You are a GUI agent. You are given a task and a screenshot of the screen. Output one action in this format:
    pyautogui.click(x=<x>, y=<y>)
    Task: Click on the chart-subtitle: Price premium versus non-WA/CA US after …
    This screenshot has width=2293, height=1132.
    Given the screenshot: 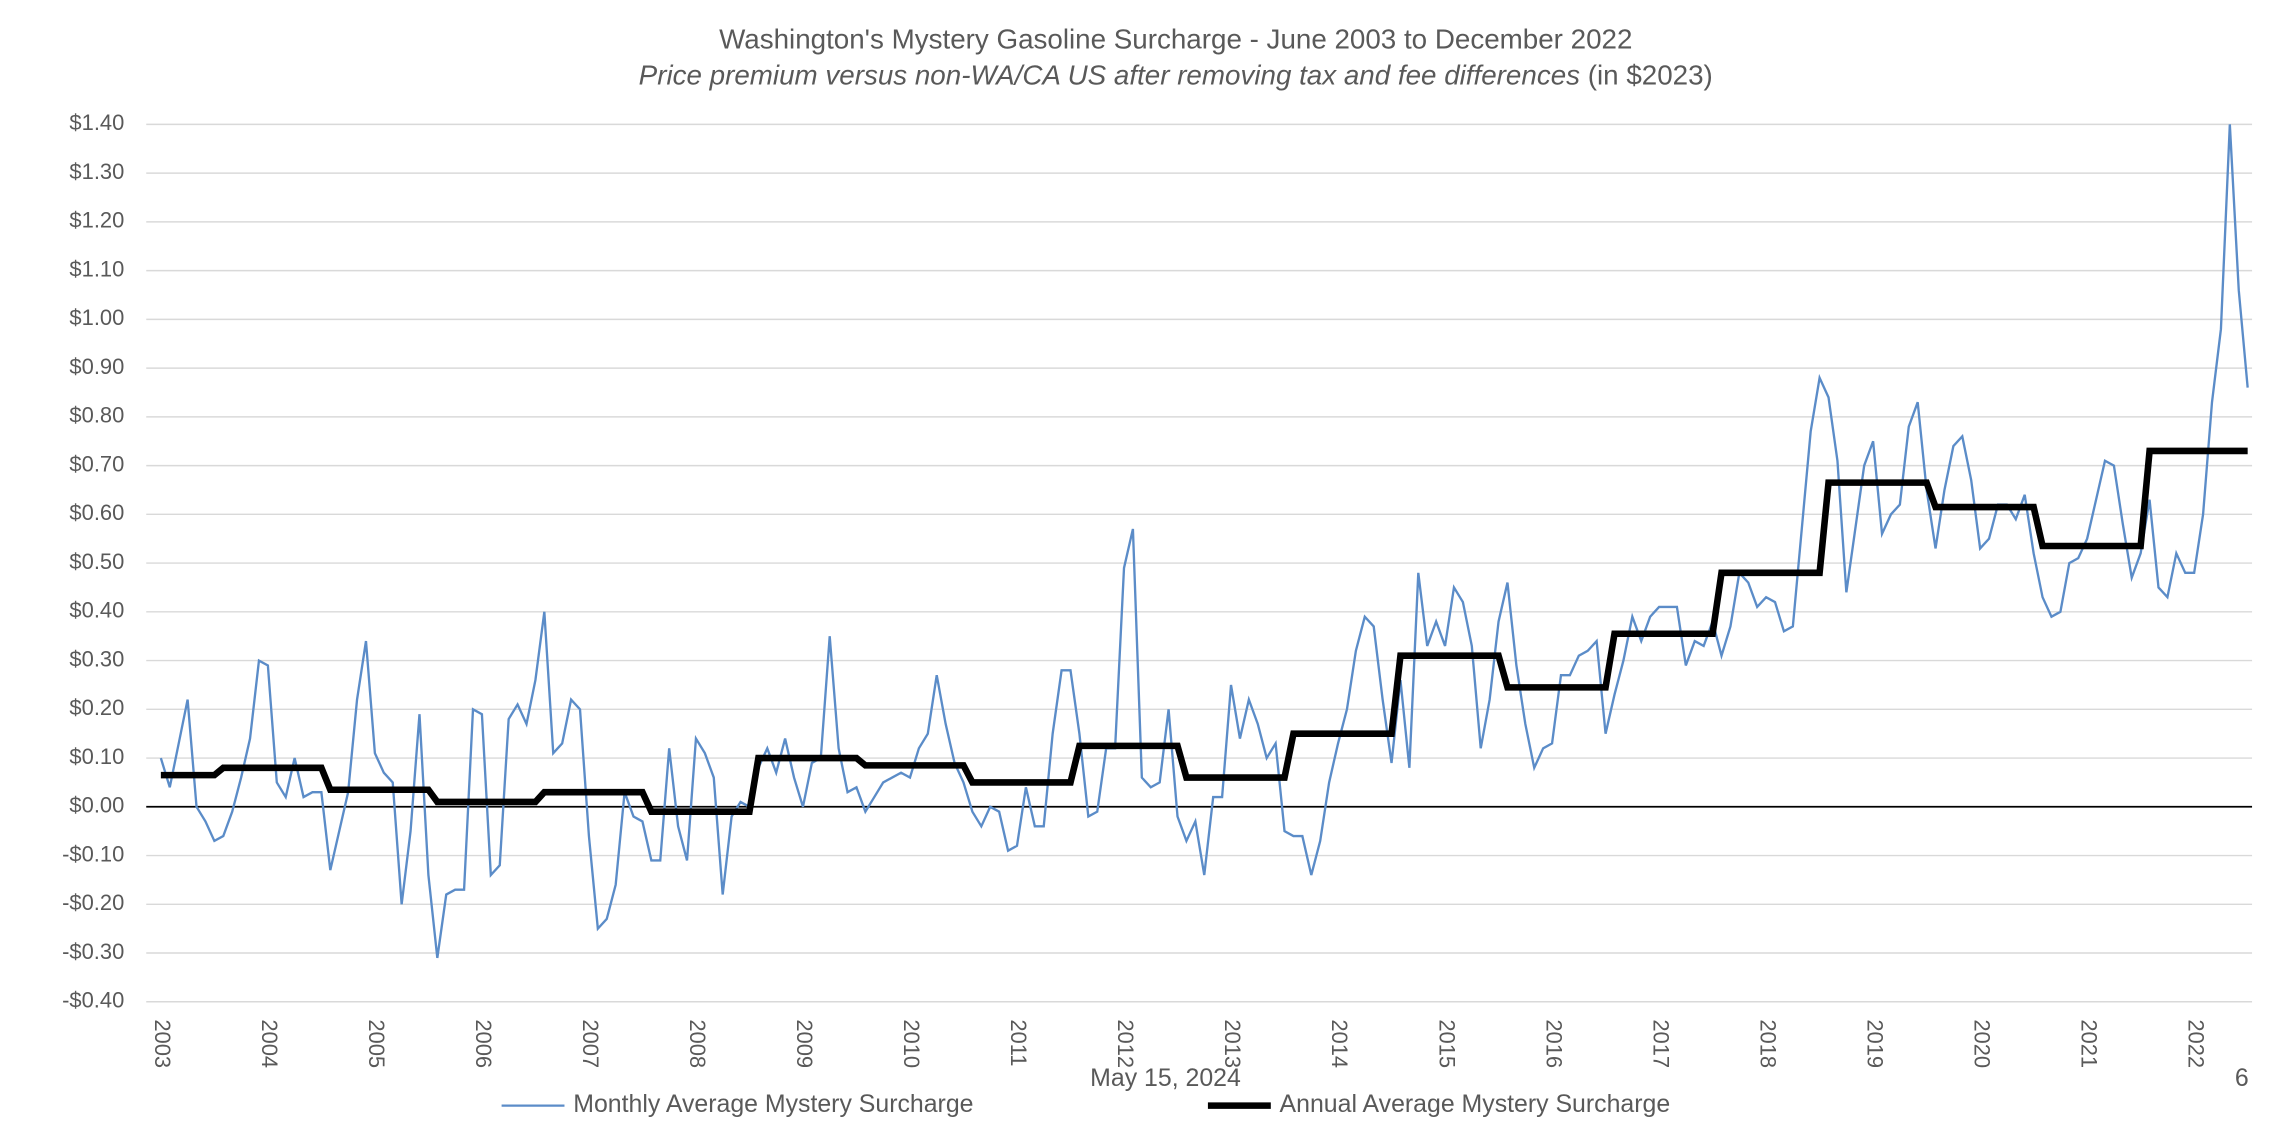 What is the action you would take?
    pyautogui.click(x=1176, y=75)
    